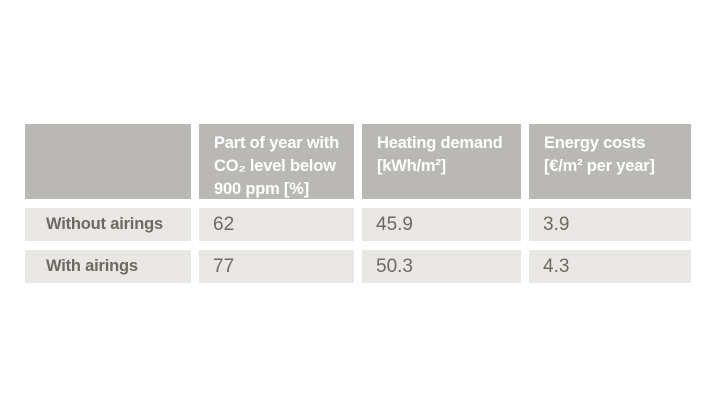 This screenshot has height=405, width=720. I want to click on cell-without-airings-energy-costs: 3.9, so click(610, 224).